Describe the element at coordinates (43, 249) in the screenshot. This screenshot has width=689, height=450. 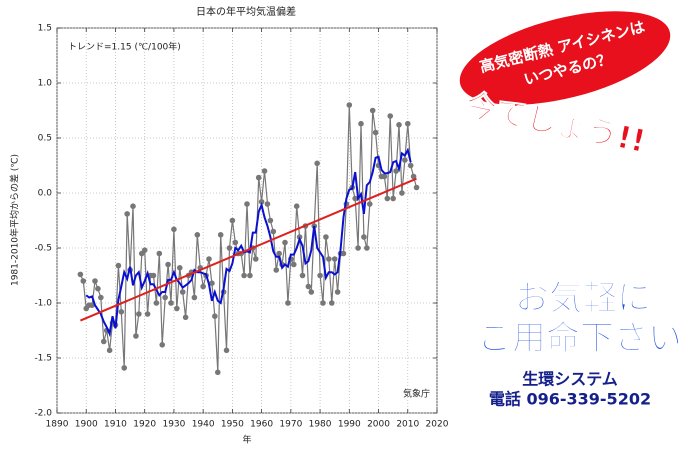
I see `y-tick-label: -0.5` at that location.